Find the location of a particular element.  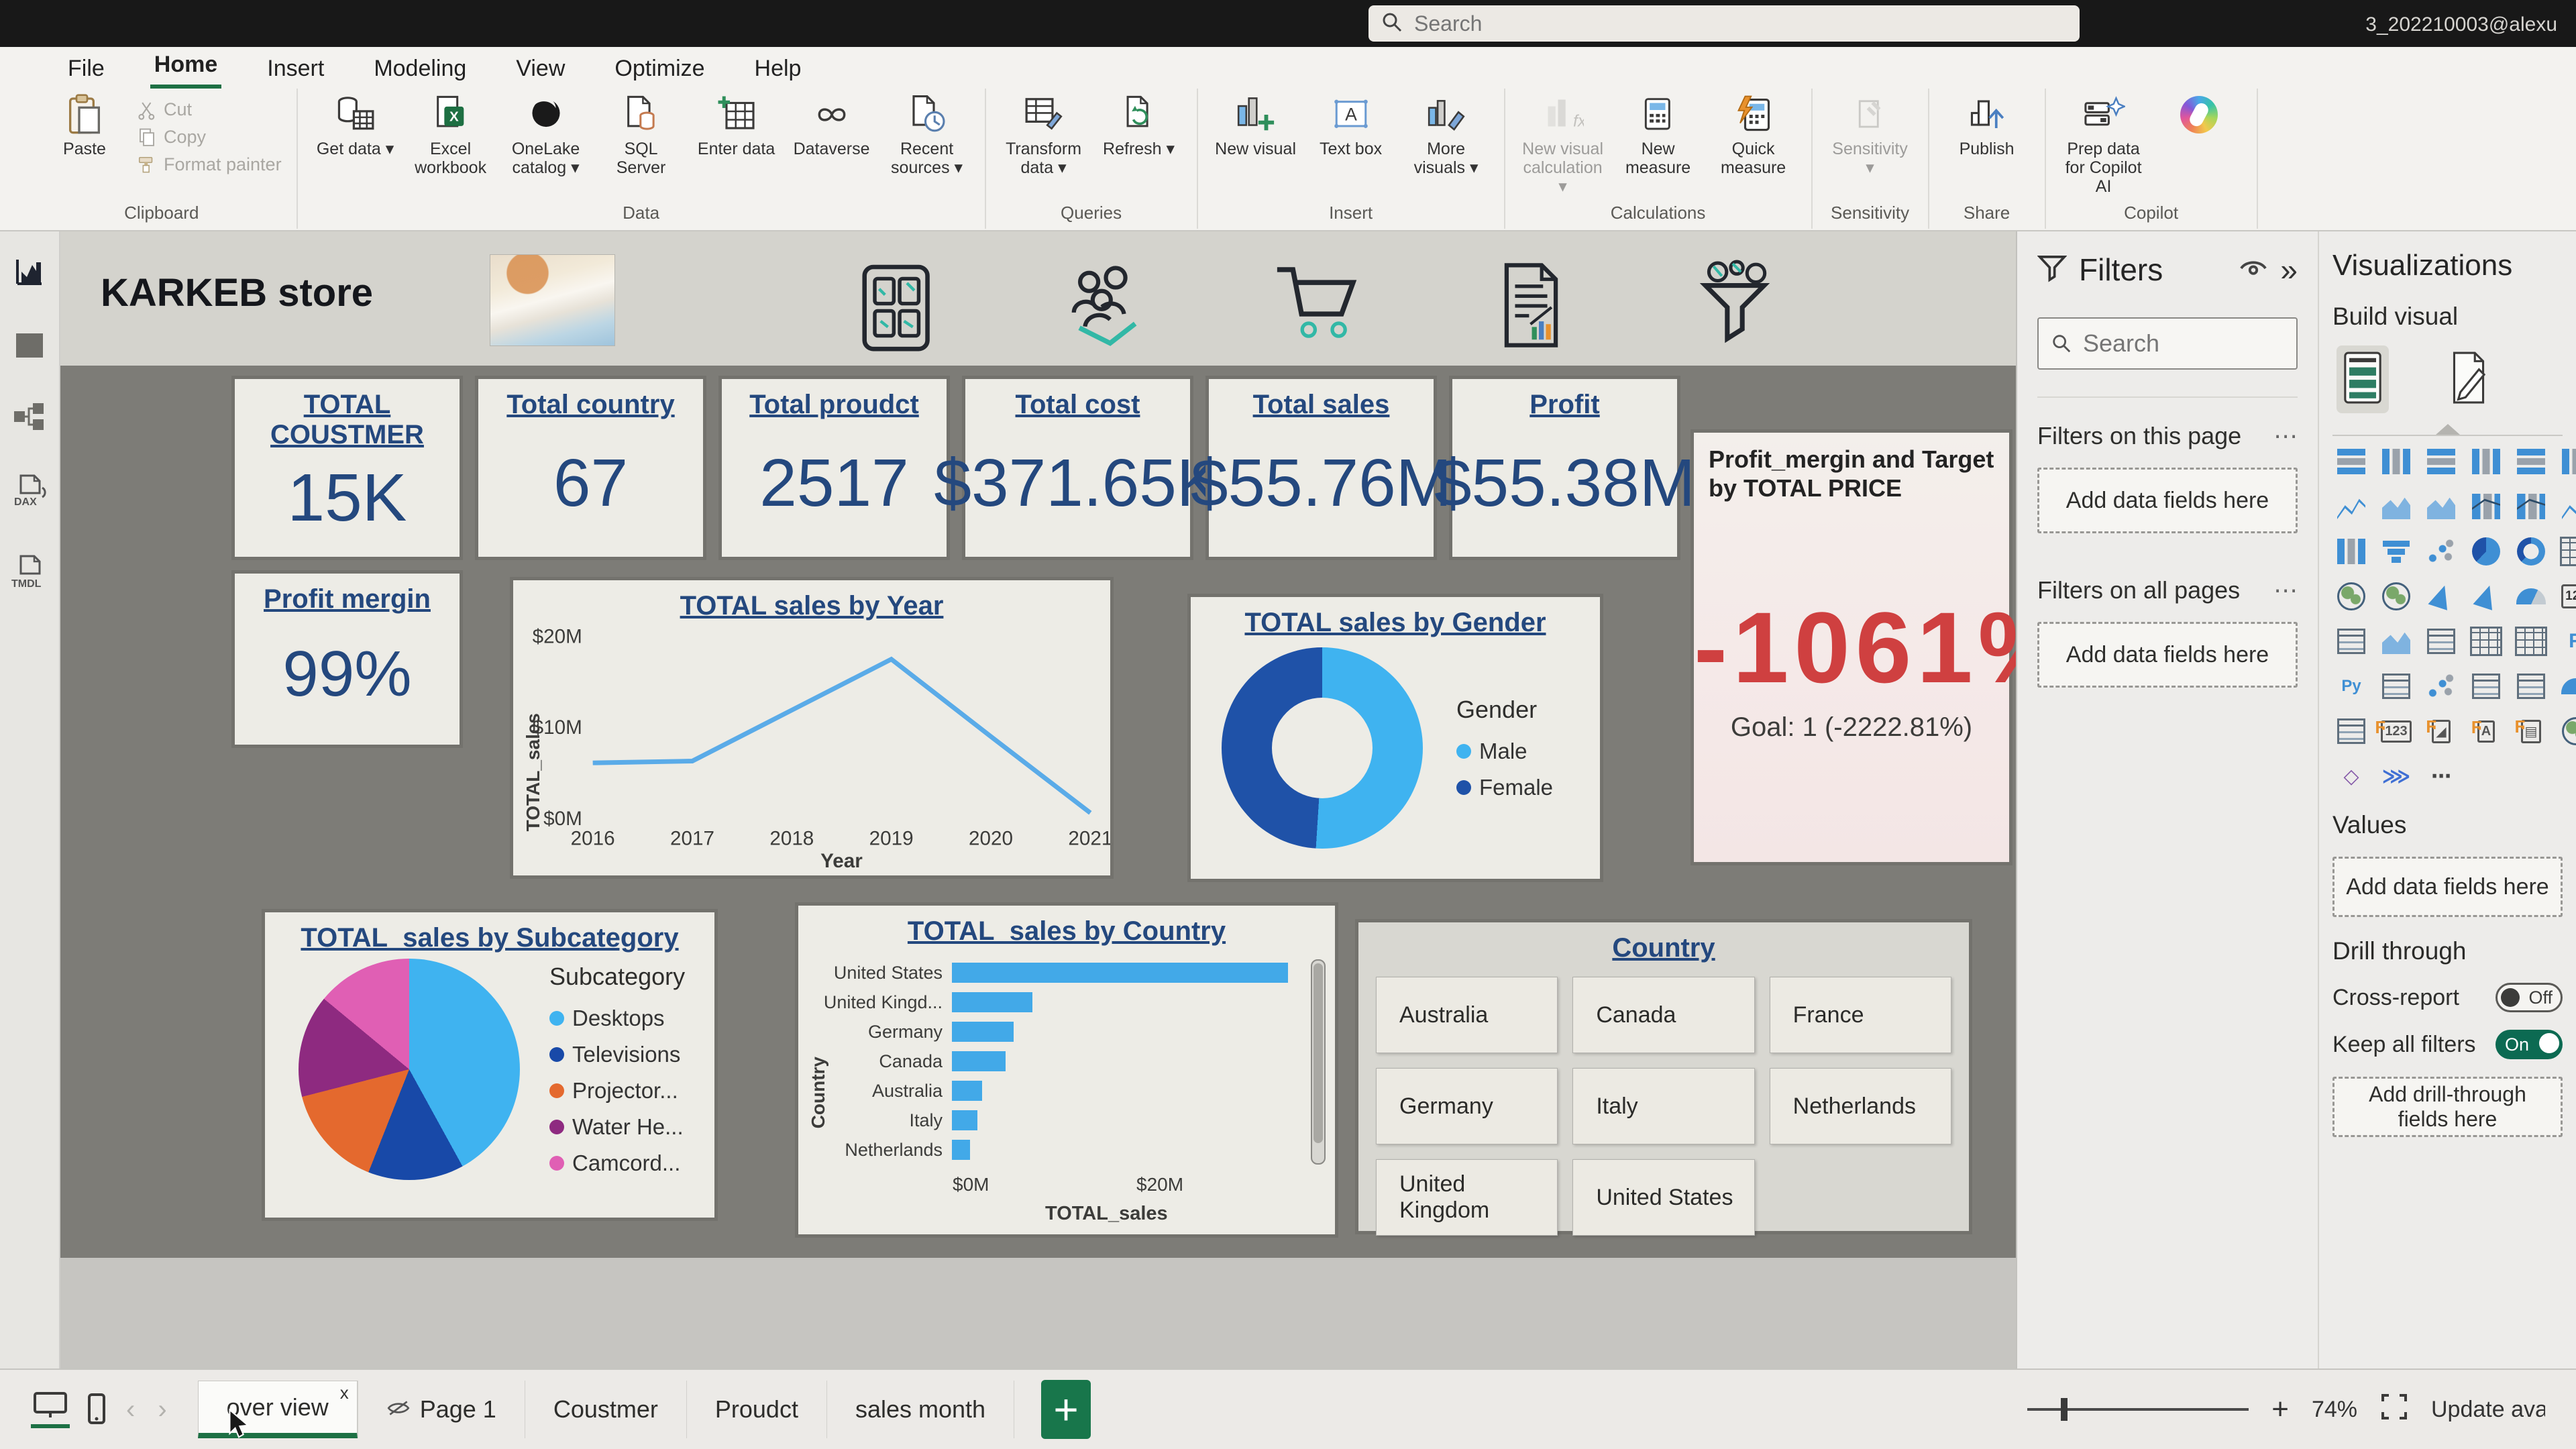

dax-query-view-icon: DAX is located at coordinates (29, 493).